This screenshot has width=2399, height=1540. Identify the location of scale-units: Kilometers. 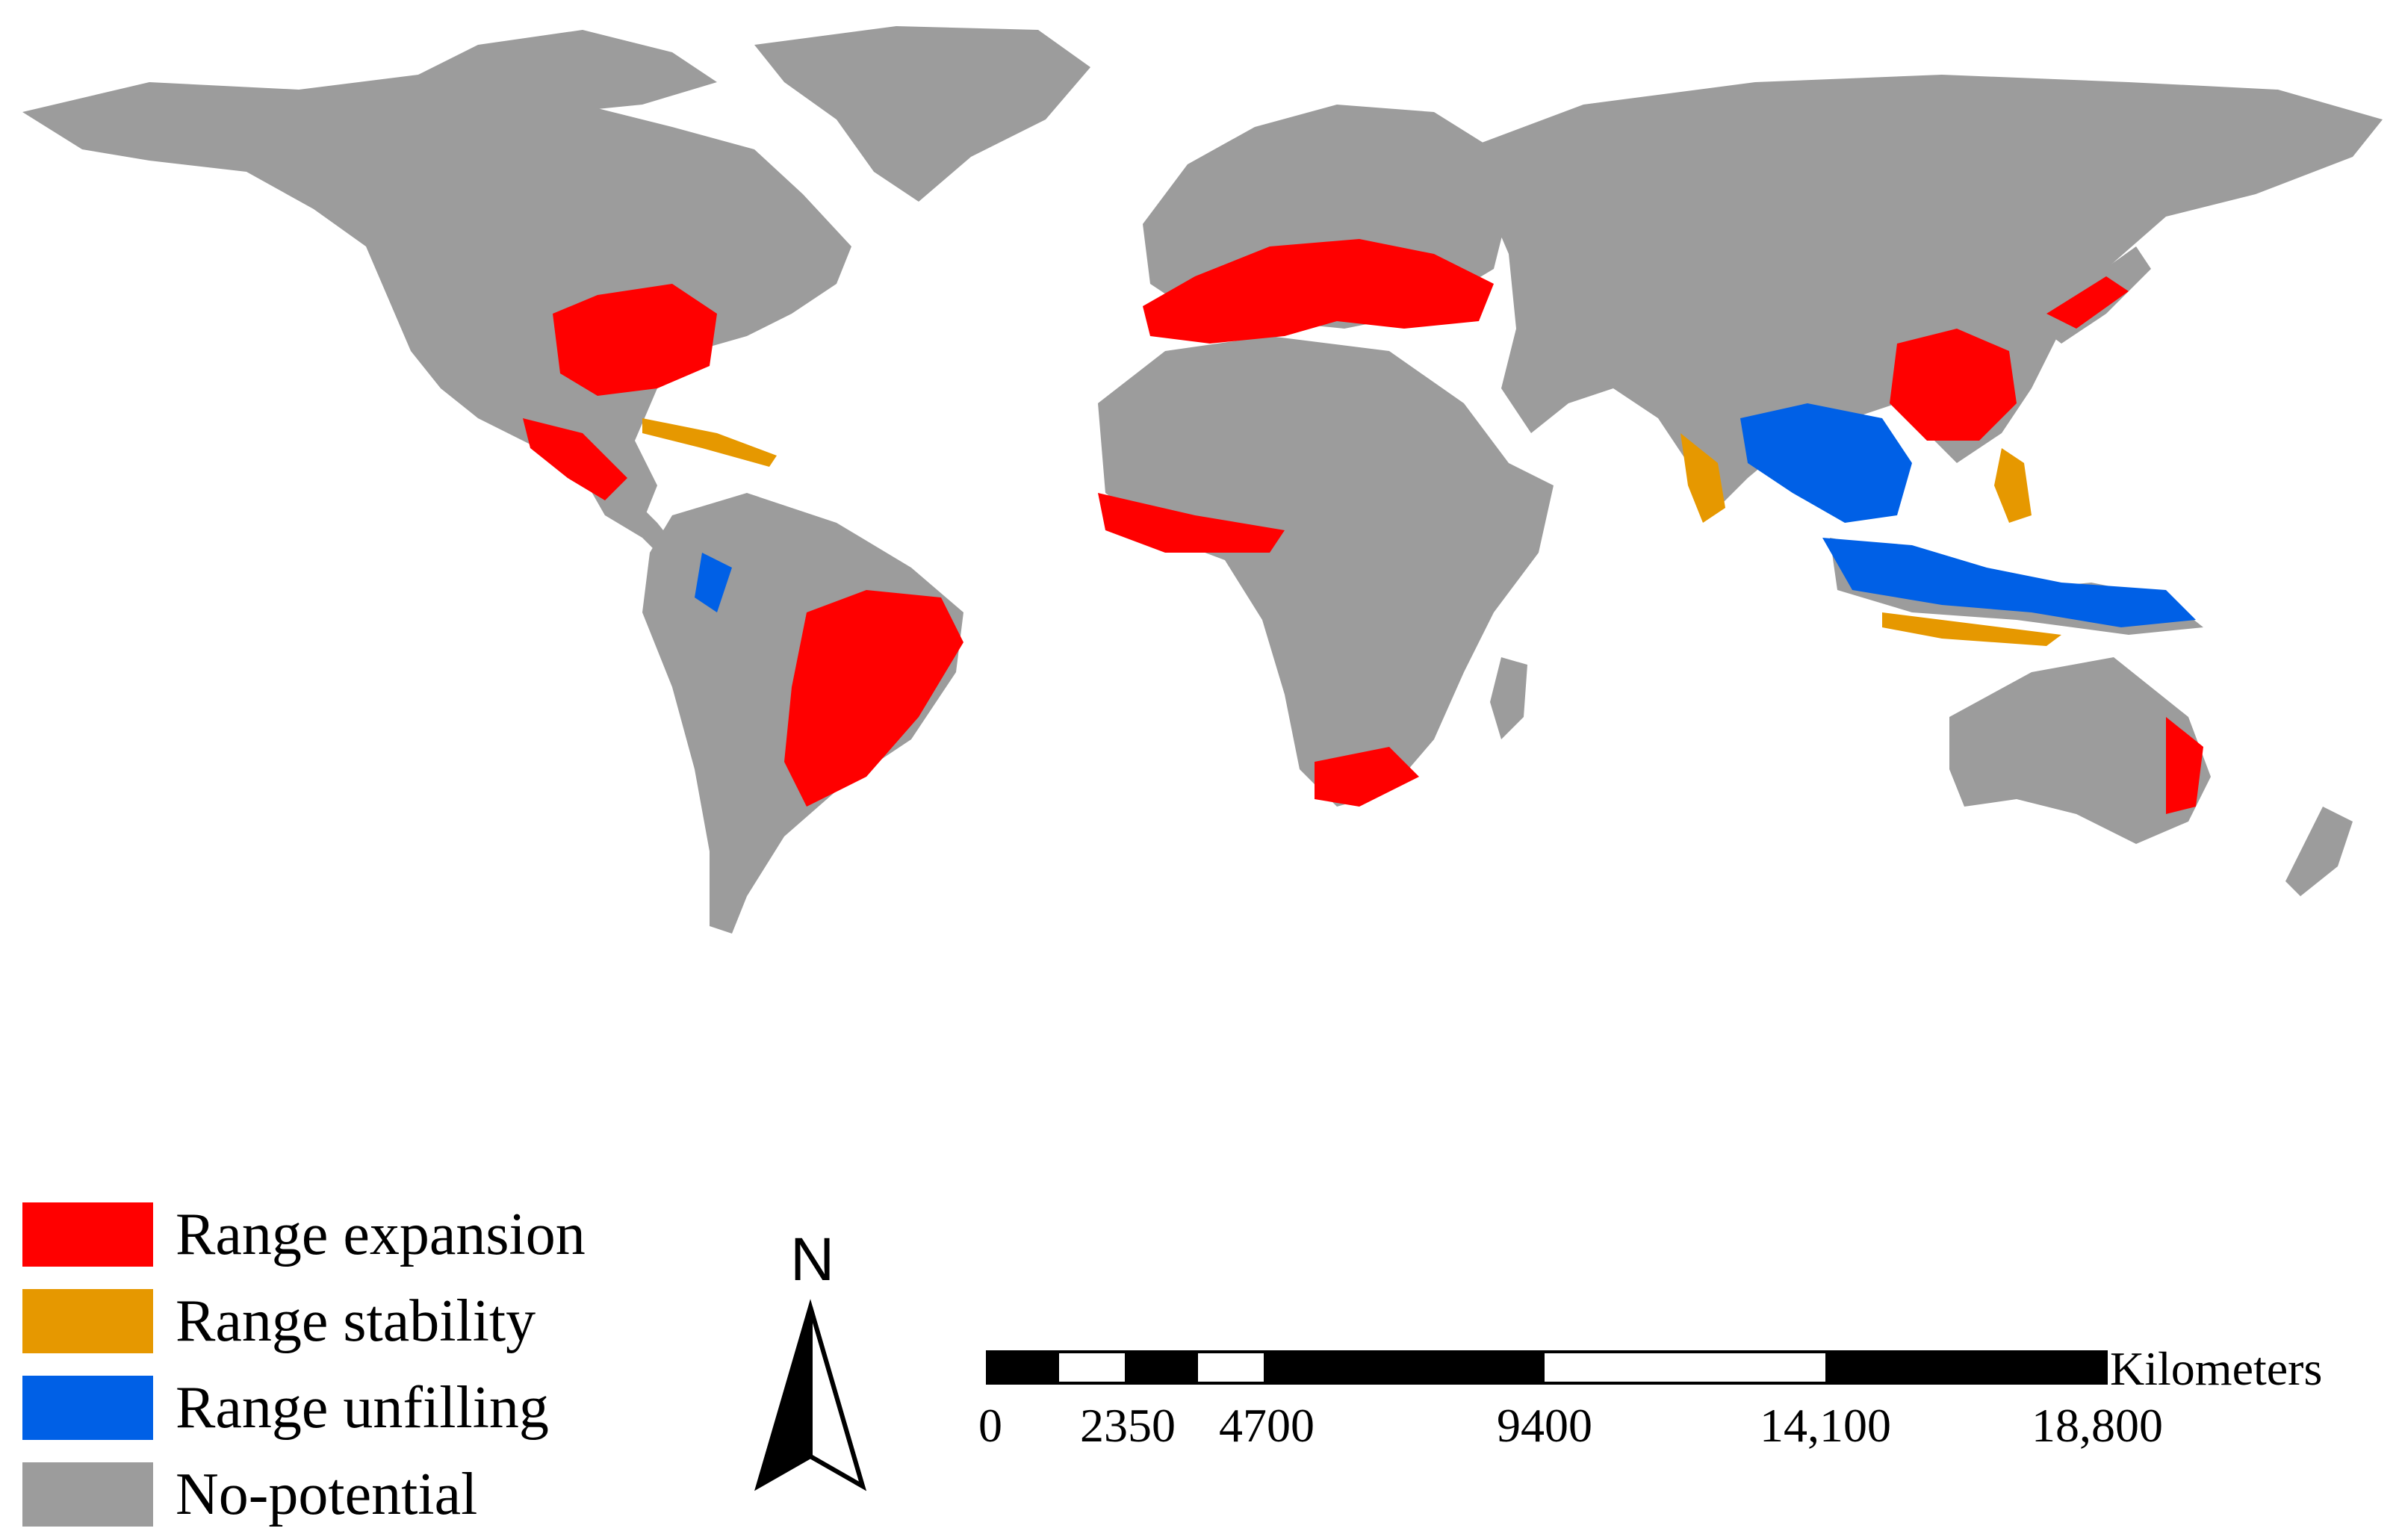
(2216, 1368).